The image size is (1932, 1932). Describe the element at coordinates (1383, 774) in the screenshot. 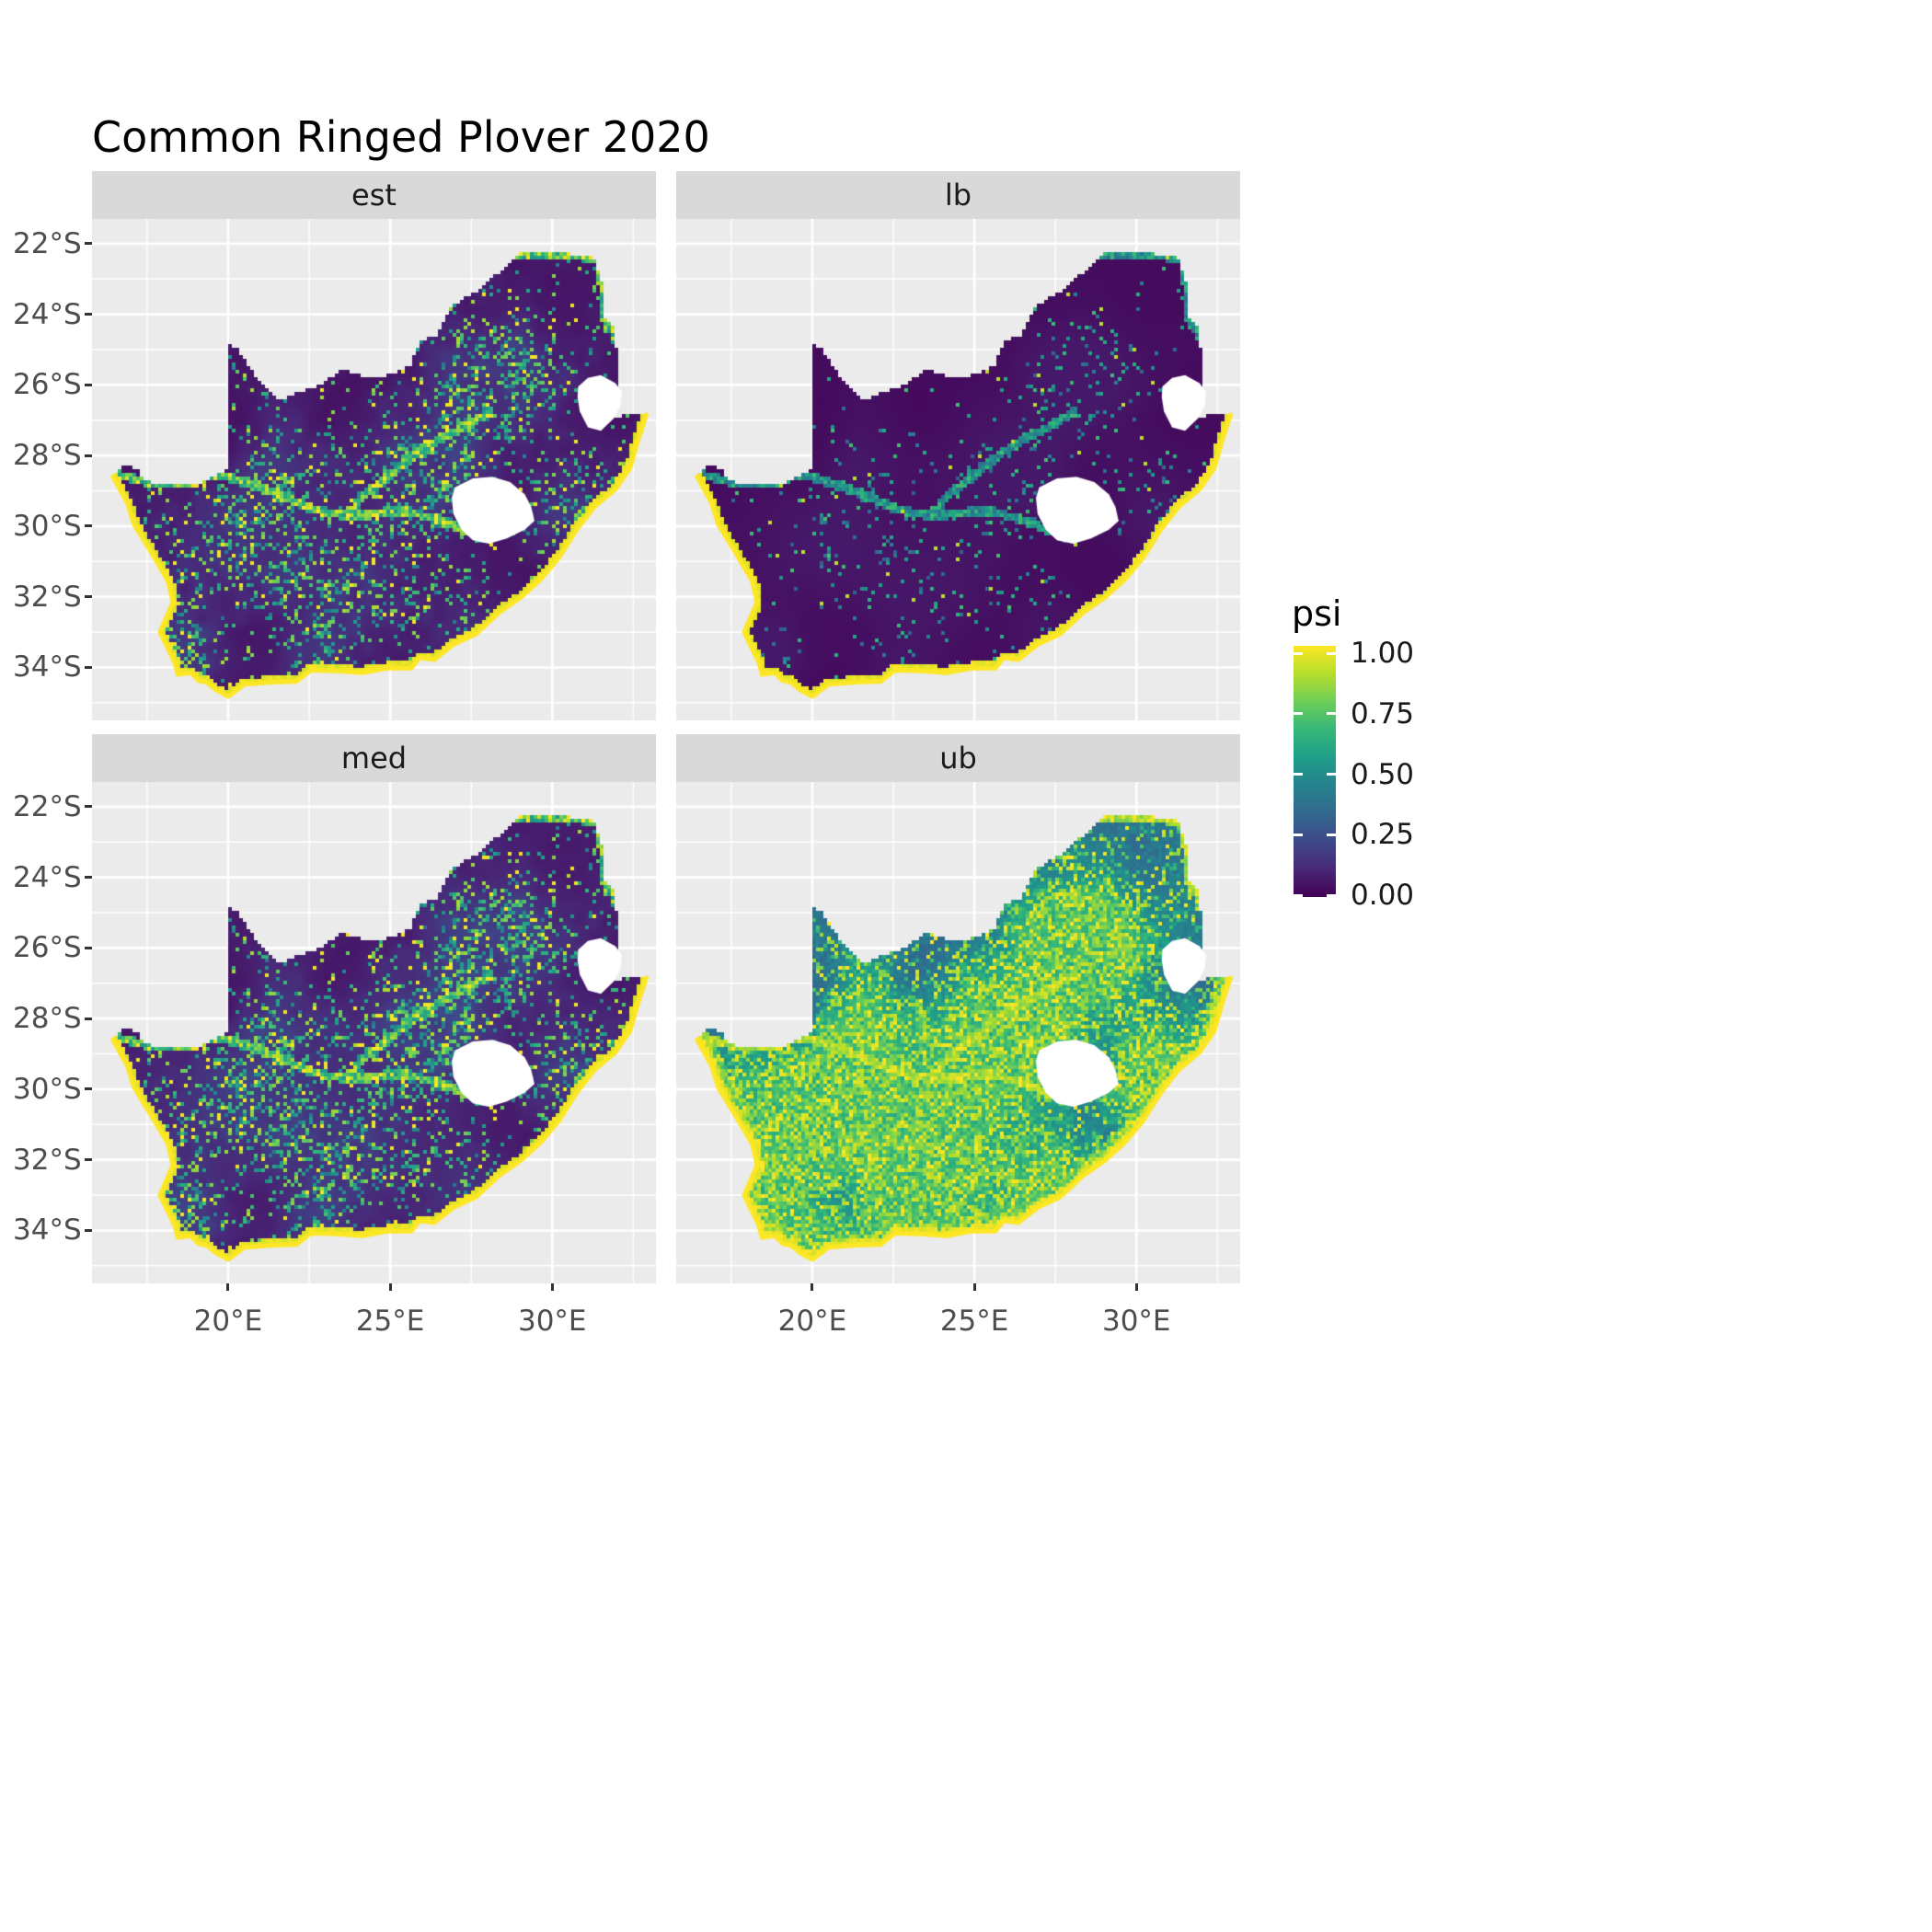

I see `legend-tick-label: 0.50` at that location.